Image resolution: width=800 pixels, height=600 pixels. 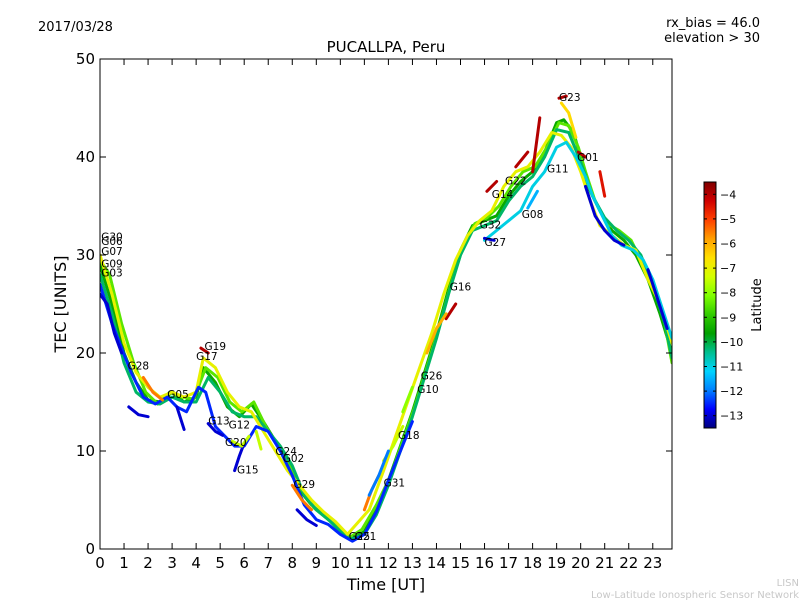 What do you see at coordinates (428, 390) in the screenshot?
I see `satellite-label-g10: G10` at bounding box center [428, 390].